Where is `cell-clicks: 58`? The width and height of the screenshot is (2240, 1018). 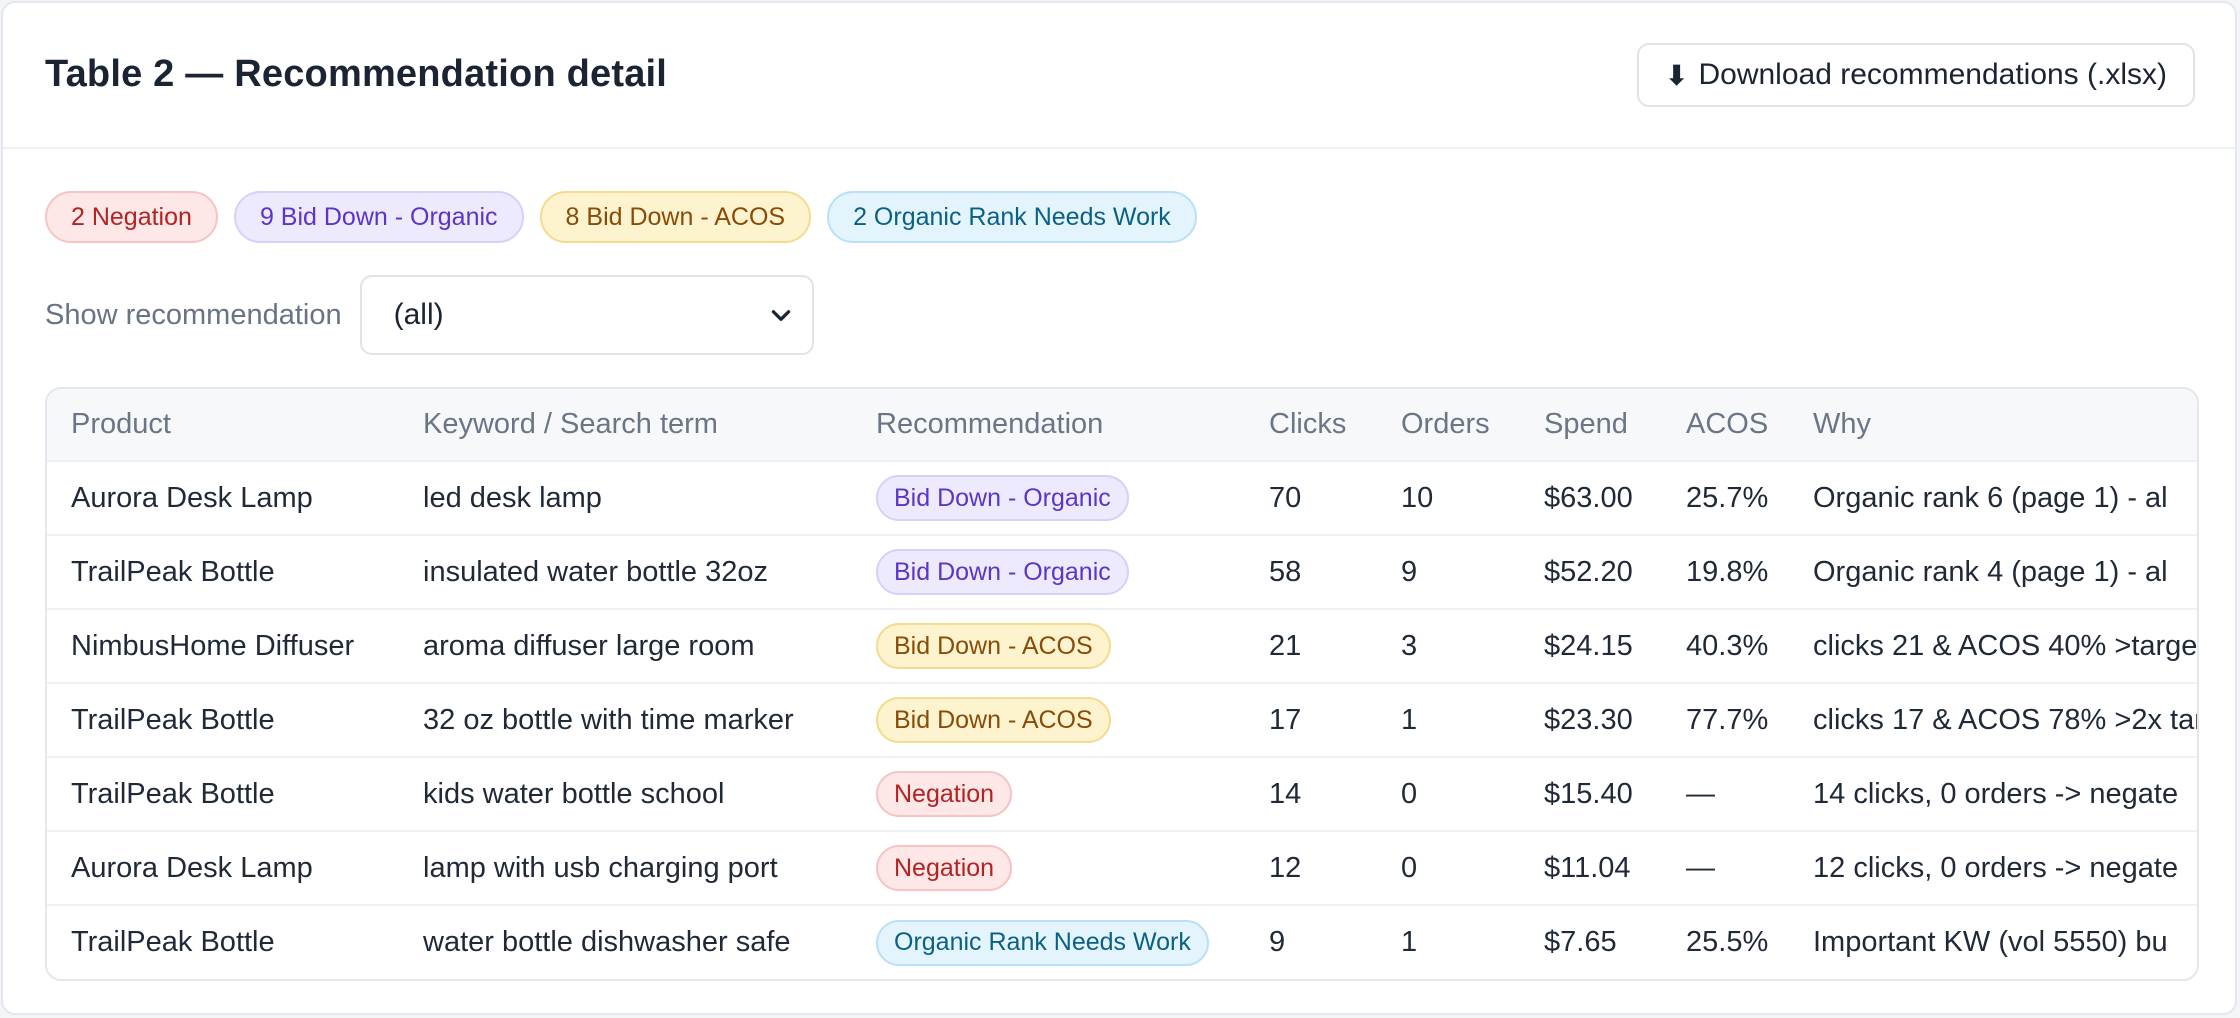 cell-clicks: 58 is located at coordinates (1285, 571).